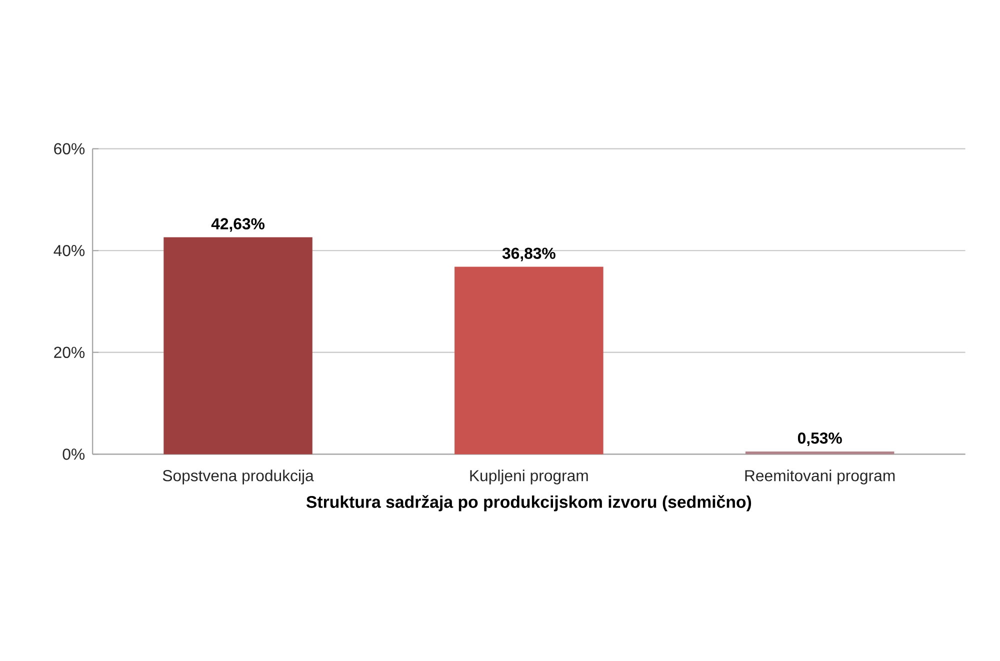 The height and width of the screenshot is (661, 1000). What do you see at coordinates (529, 476) in the screenshot?
I see `x-tick-label: Kupljeni program` at bounding box center [529, 476].